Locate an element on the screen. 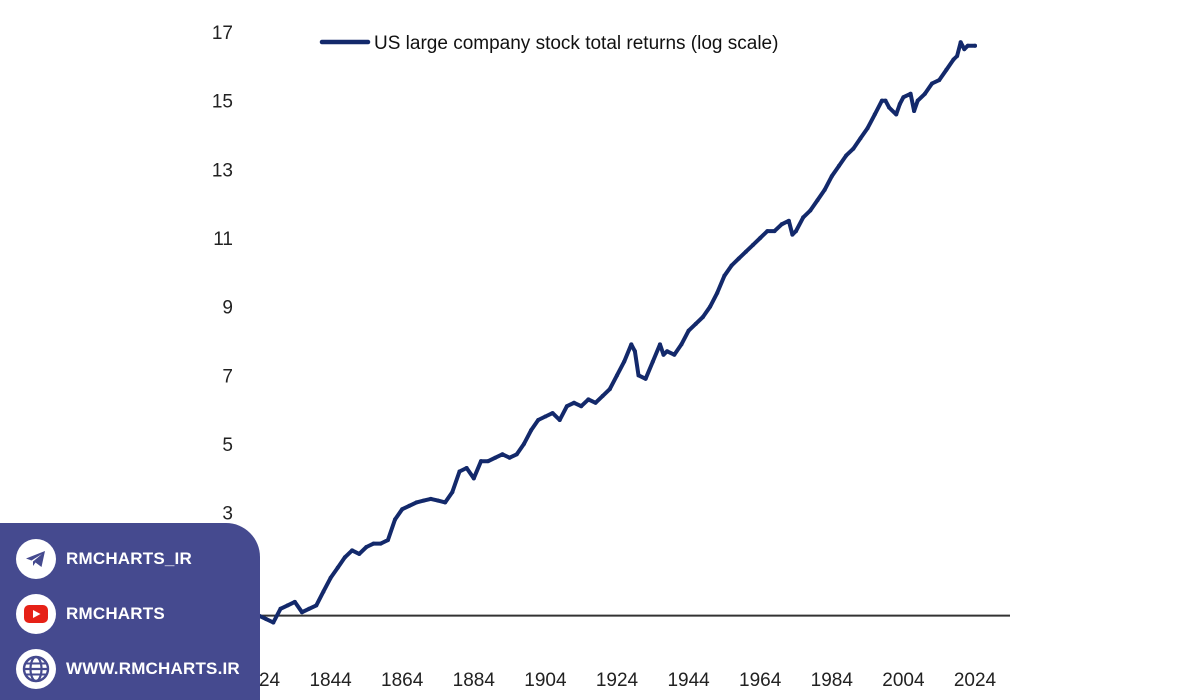  social-links-panel: RMCHARTS_IR RMCHARTS WWW.RMCHARTS.IR is located at coordinates (130, 611).